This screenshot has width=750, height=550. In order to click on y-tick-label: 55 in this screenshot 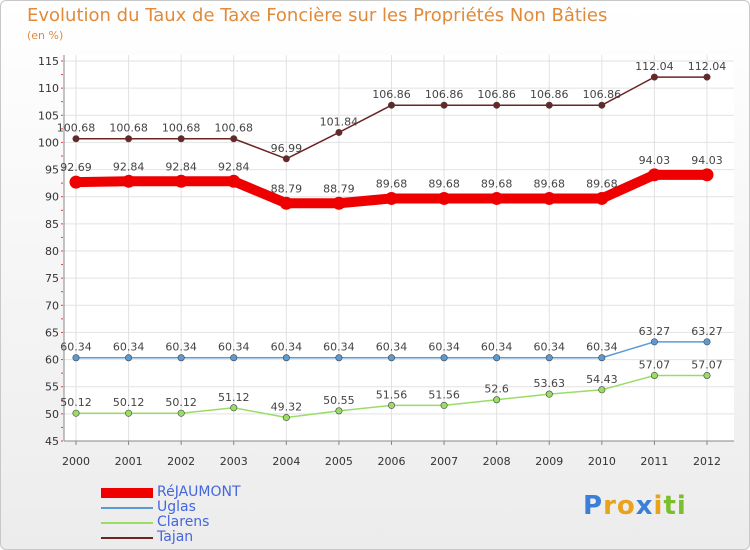, I will do `click(52, 387)`.